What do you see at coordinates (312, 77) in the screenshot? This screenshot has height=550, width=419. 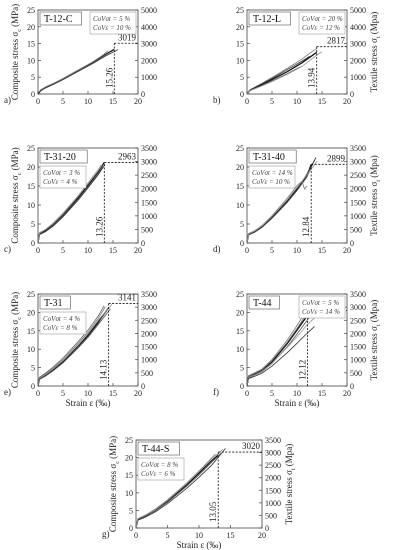 I see `strain-label: 13.94` at bounding box center [312, 77].